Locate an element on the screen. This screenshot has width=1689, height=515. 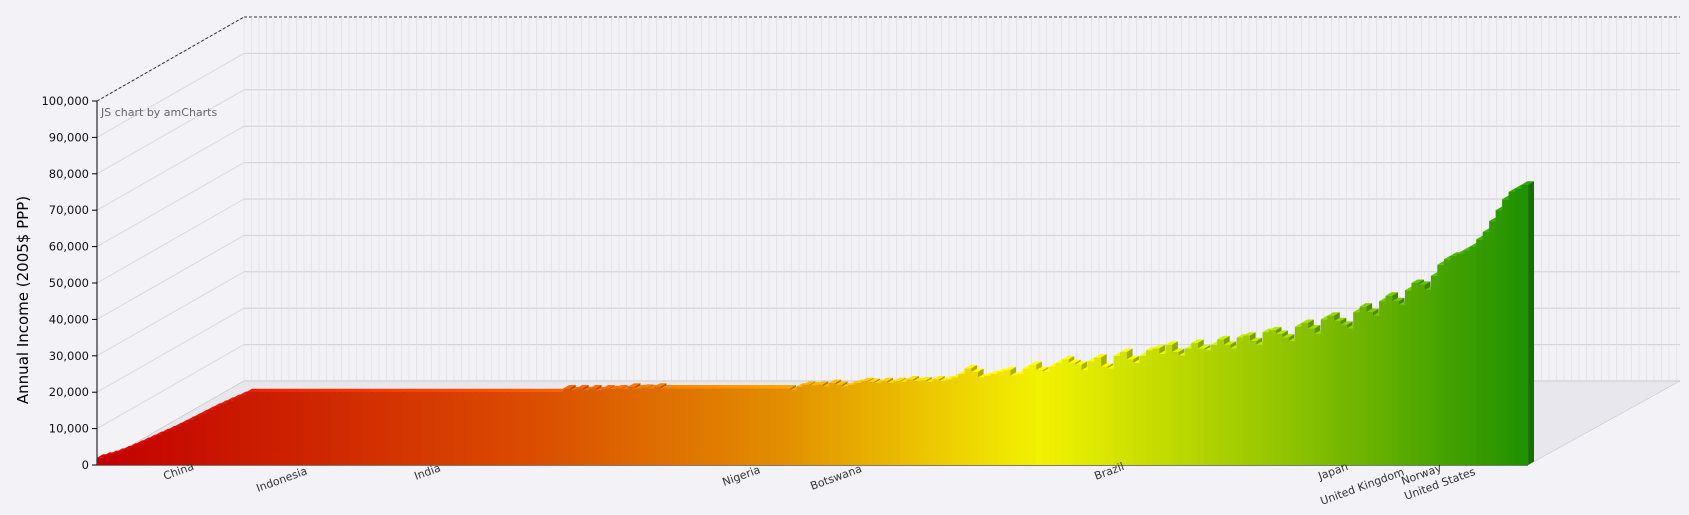
y-tick-label: 40,000 is located at coordinates (69, 319).